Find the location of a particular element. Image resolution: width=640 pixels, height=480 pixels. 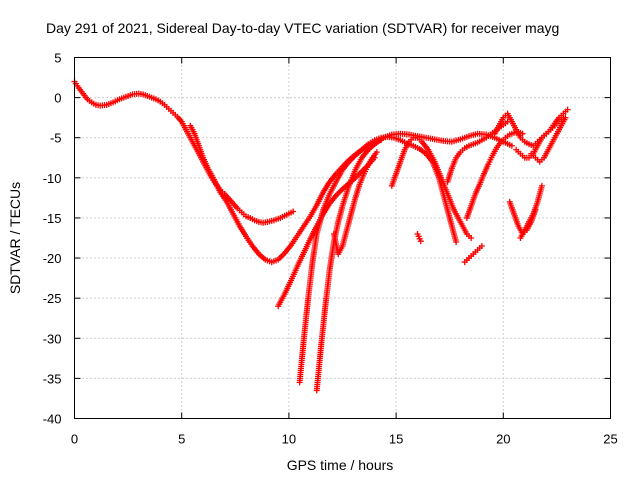

x-tick-label: 25 is located at coordinates (610, 439).